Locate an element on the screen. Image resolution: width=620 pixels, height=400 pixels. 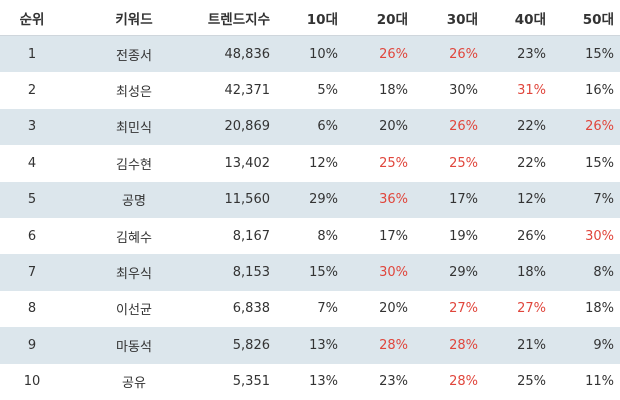
age-10-cell: 29% is located at coordinates (323, 200).